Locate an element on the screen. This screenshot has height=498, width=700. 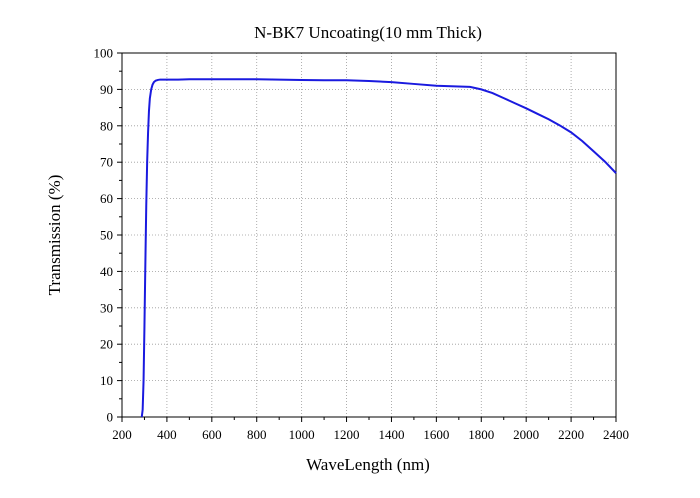
y-axis-title: Transmission (%) is located at coordinates (54, 235).